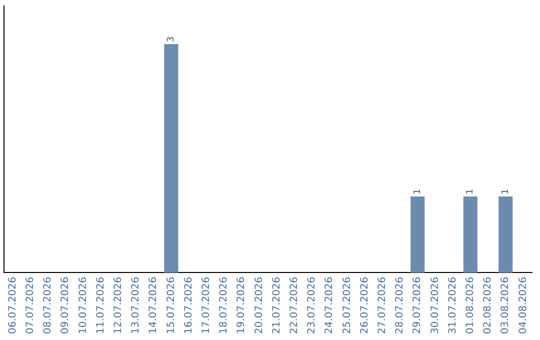 The image size is (540, 340). What do you see at coordinates (154, 305) in the screenshot?
I see `x-tick-label: 14.07.2026` at bounding box center [154, 305].